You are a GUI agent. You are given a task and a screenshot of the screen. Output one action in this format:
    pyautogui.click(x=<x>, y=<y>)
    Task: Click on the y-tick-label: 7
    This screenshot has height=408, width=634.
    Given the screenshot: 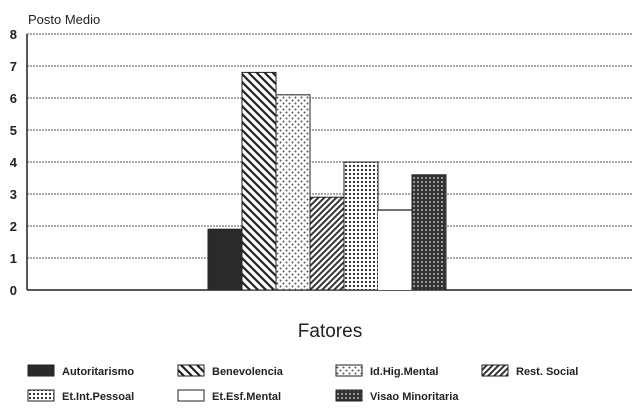 What is the action you would take?
    pyautogui.click(x=13, y=66)
    